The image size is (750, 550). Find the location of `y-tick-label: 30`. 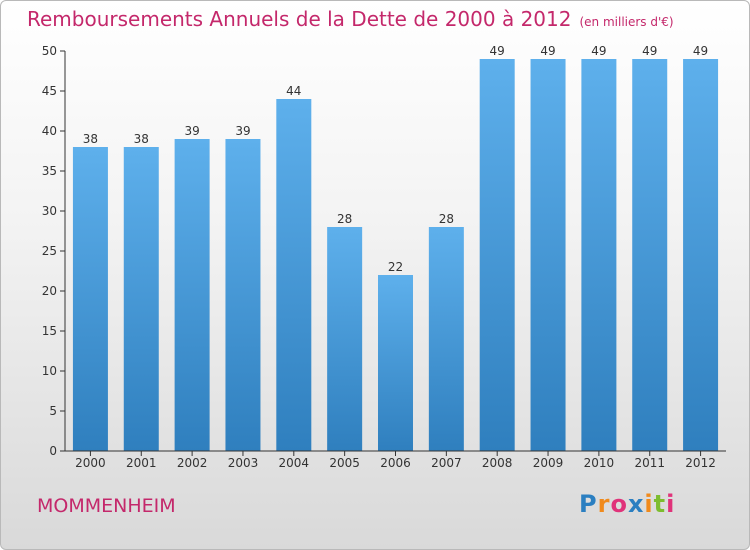

y-tick-label: 30 is located at coordinates (49, 211).